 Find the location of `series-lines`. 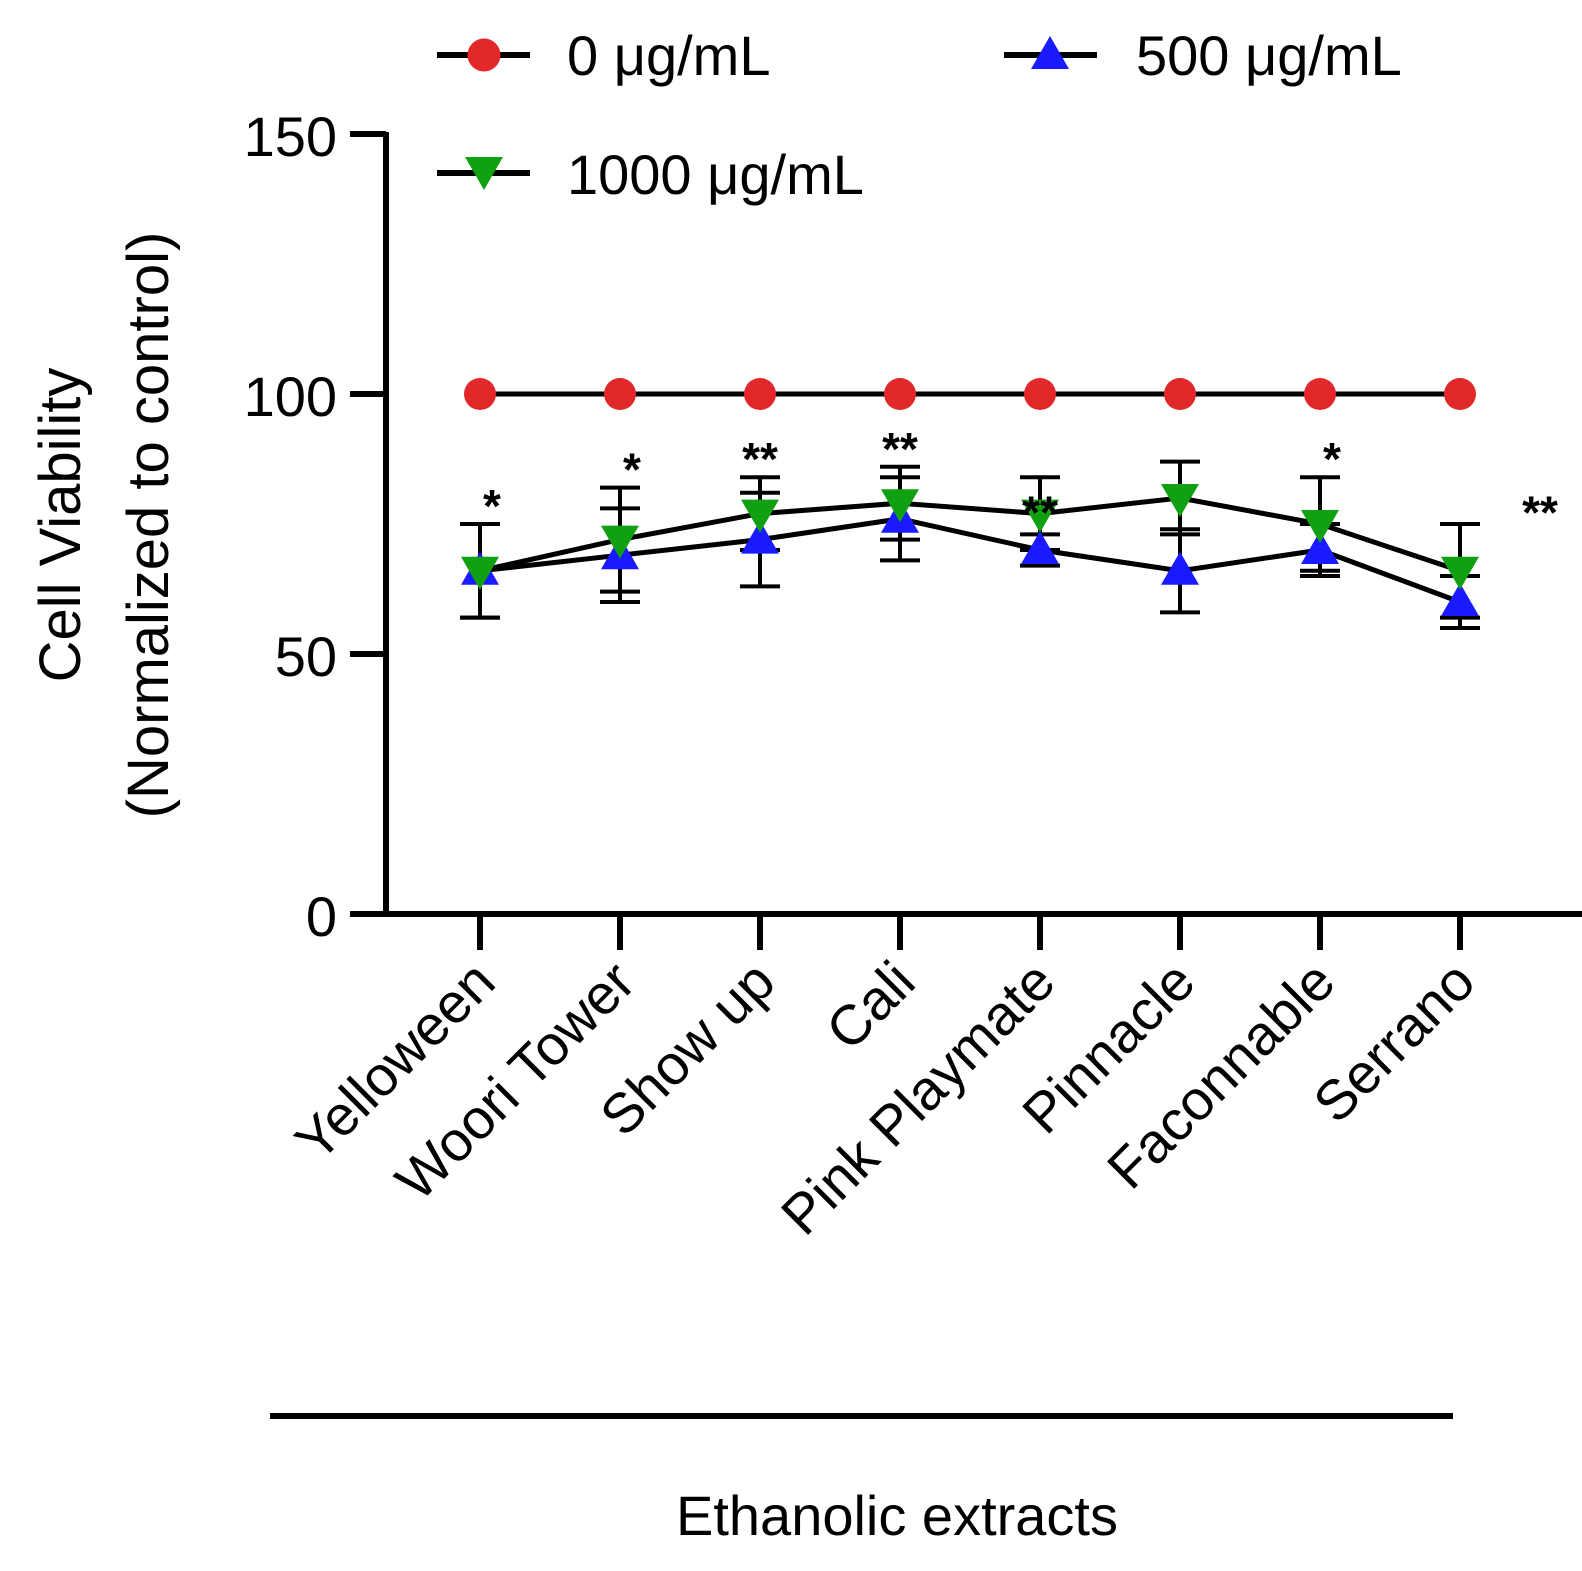

series-lines is located at coordinates (970, 498).